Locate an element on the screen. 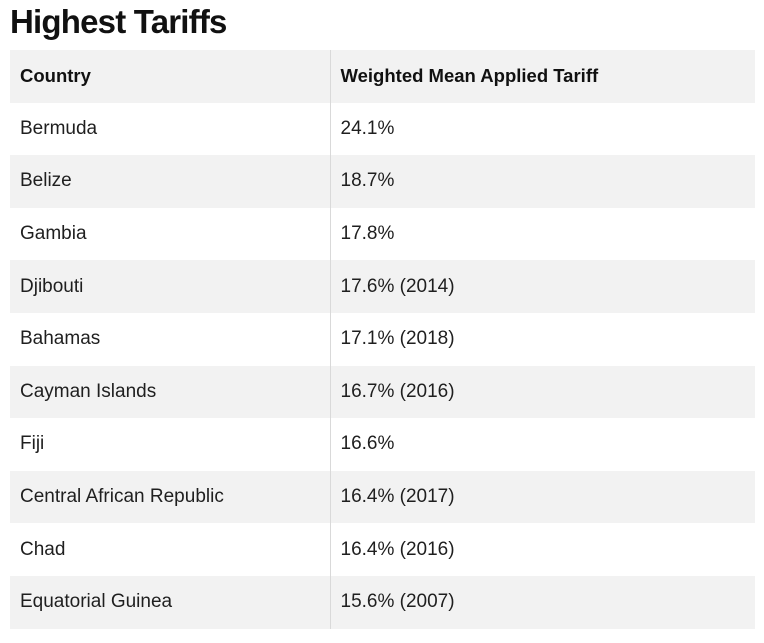 Image resolution: width=764 pixels, height=643 pixels. country-cell: Fiji is located at coordinates (170, 444).